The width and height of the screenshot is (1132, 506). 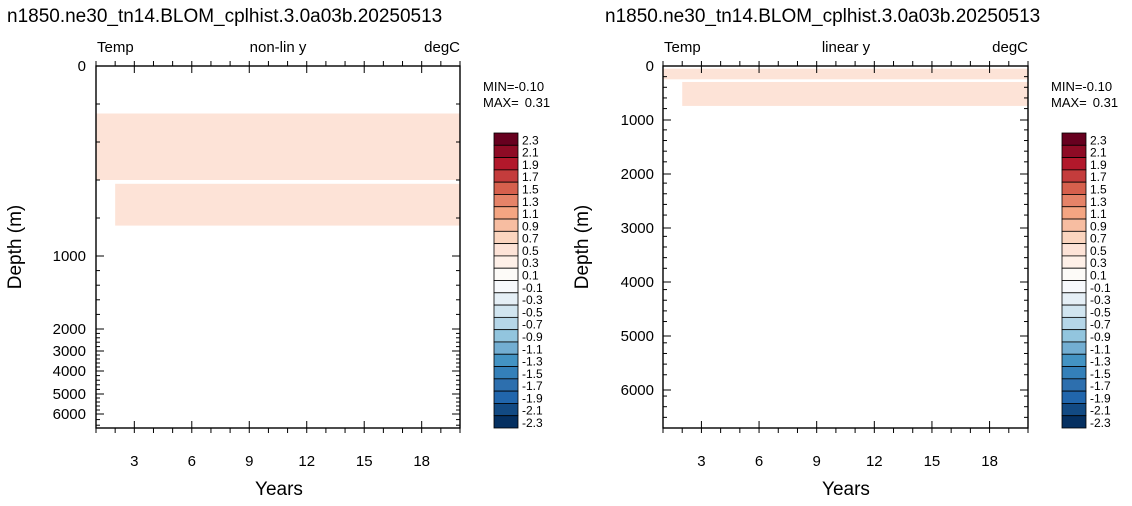 What do you see at coordinates (1098, 239) in the screenshot?
I see `right-colorbar-label: 0.7` at bounding box center [1098, 239].